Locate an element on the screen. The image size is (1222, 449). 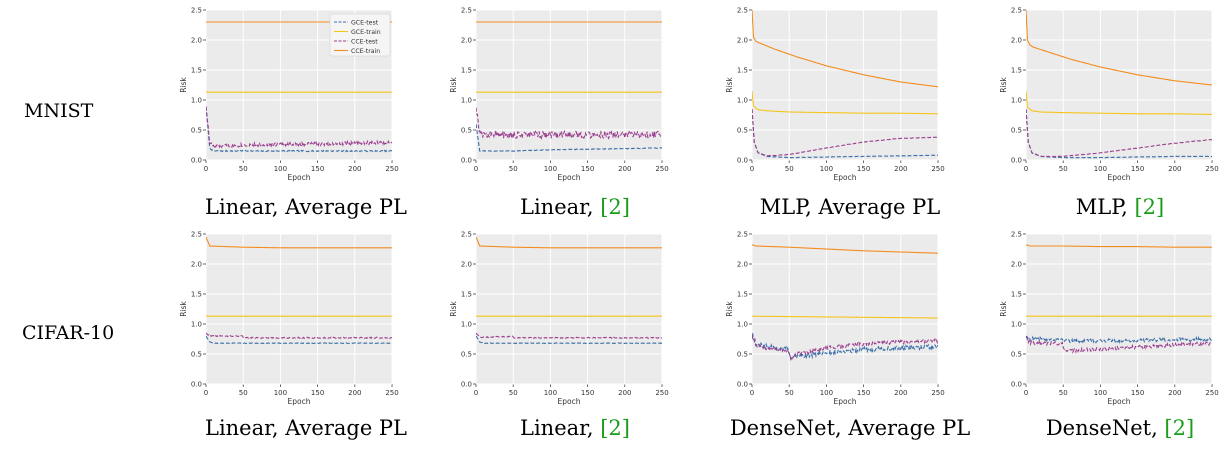
legend-entry: CCE-train is located at coordinates (365, 51).